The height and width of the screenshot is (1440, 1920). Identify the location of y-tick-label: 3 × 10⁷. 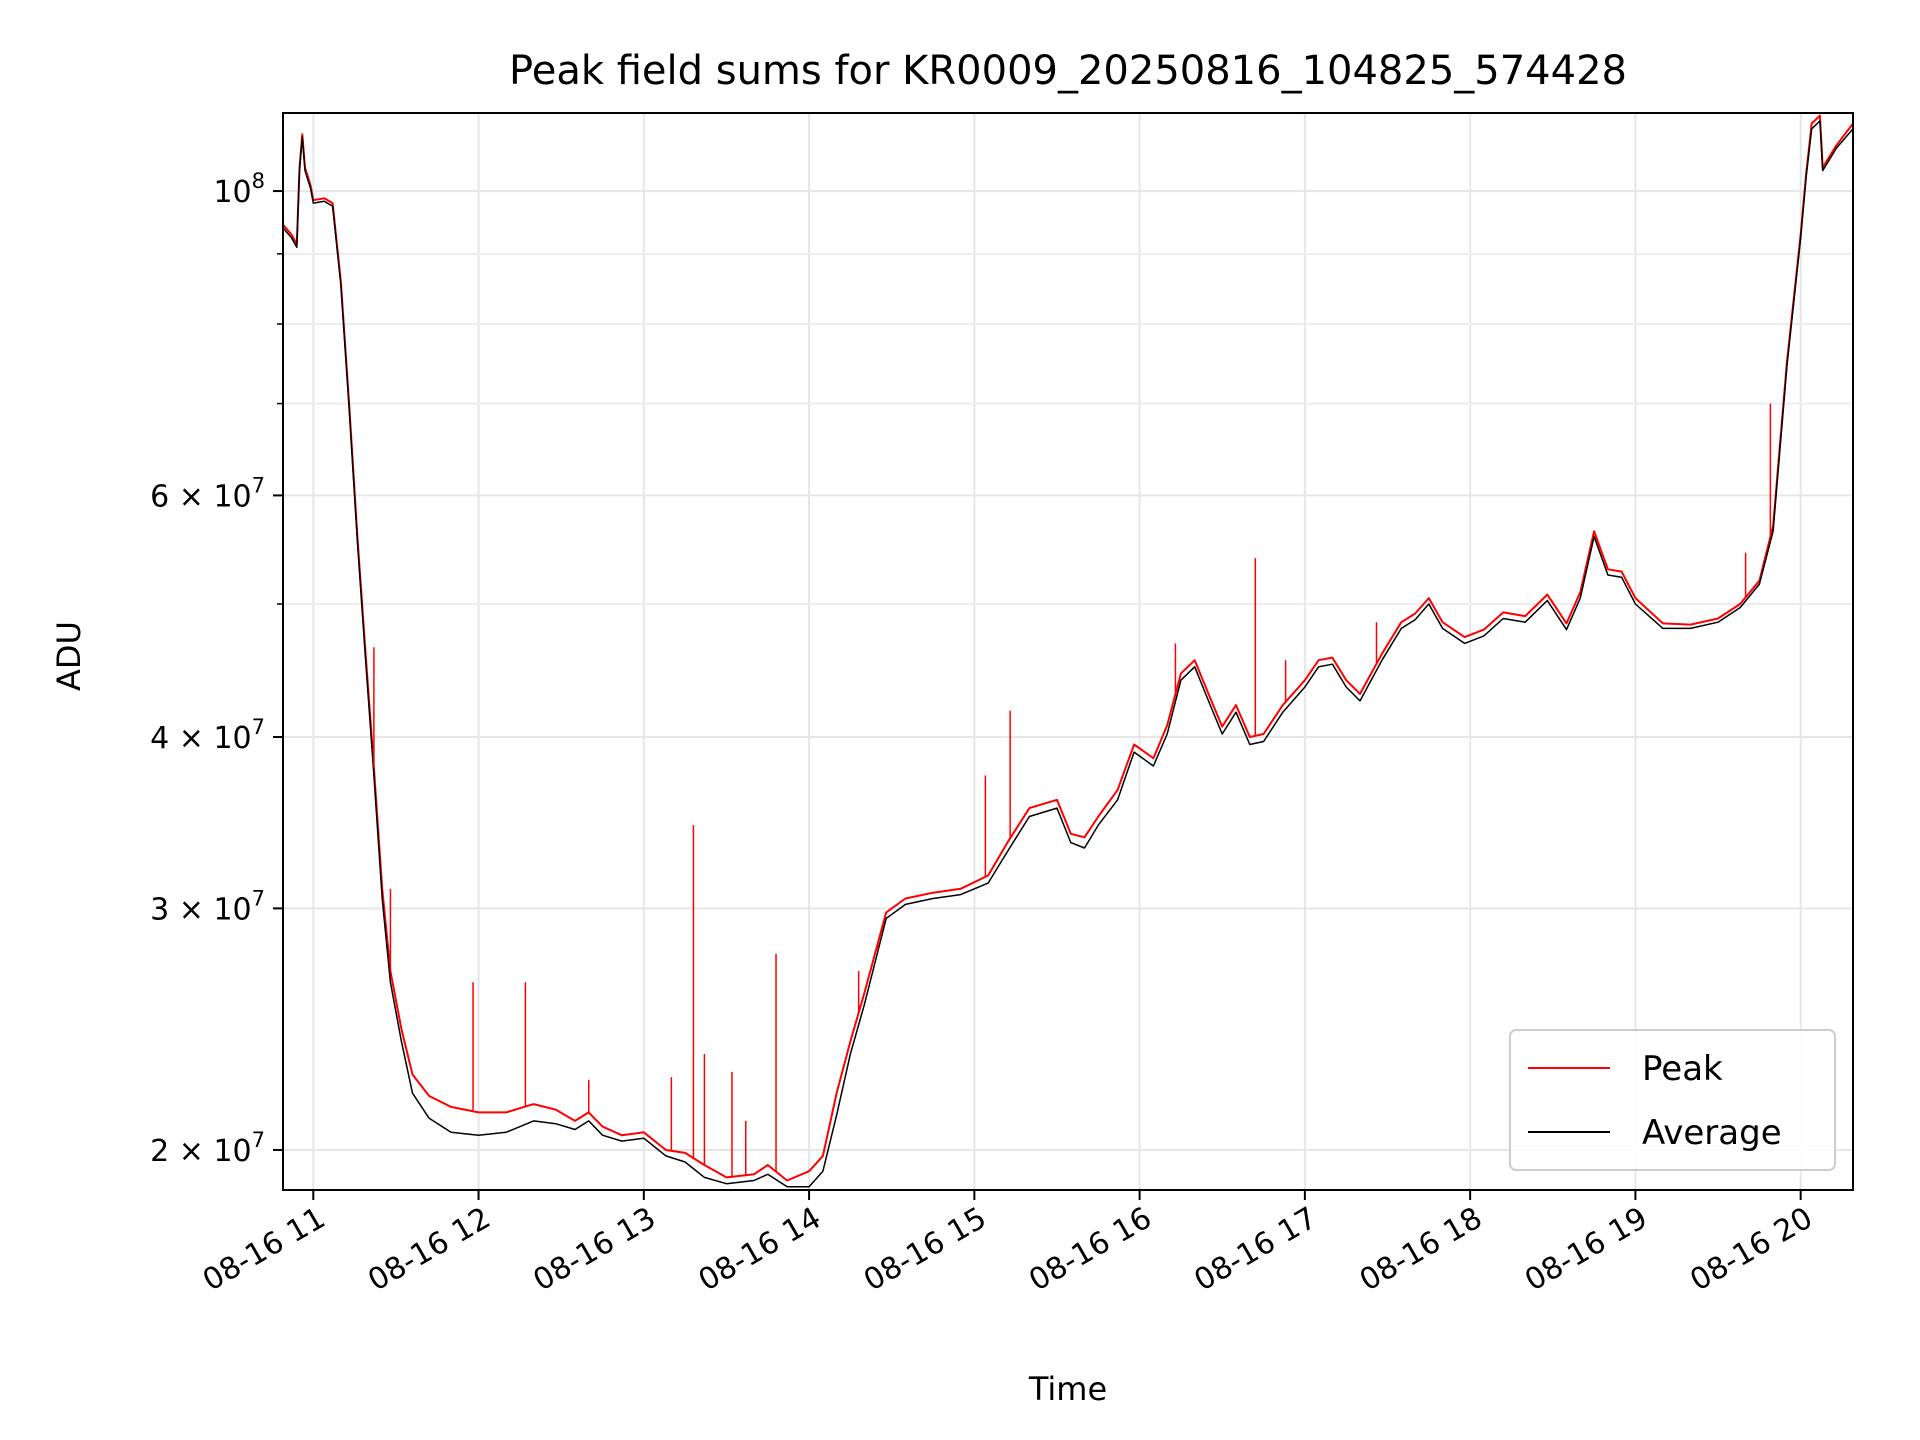
(207, 906).